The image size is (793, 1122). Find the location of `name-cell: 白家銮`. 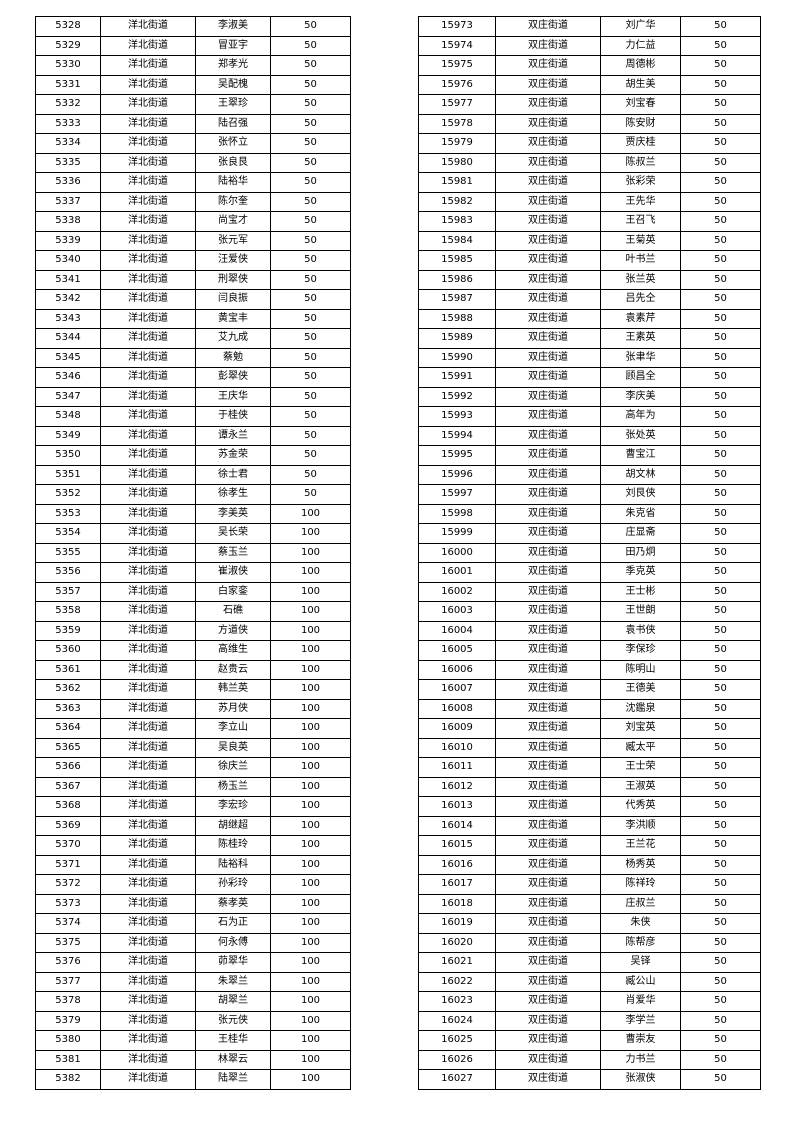

name-cell: 白家銮 is located at coordinates (233, 591).